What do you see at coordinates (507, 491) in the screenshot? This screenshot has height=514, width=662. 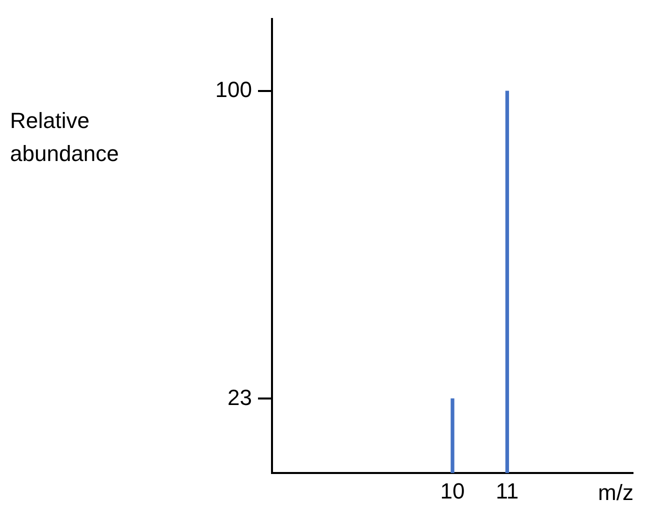 I see `x-tick-label: 11` at bounding box center [507, 491].